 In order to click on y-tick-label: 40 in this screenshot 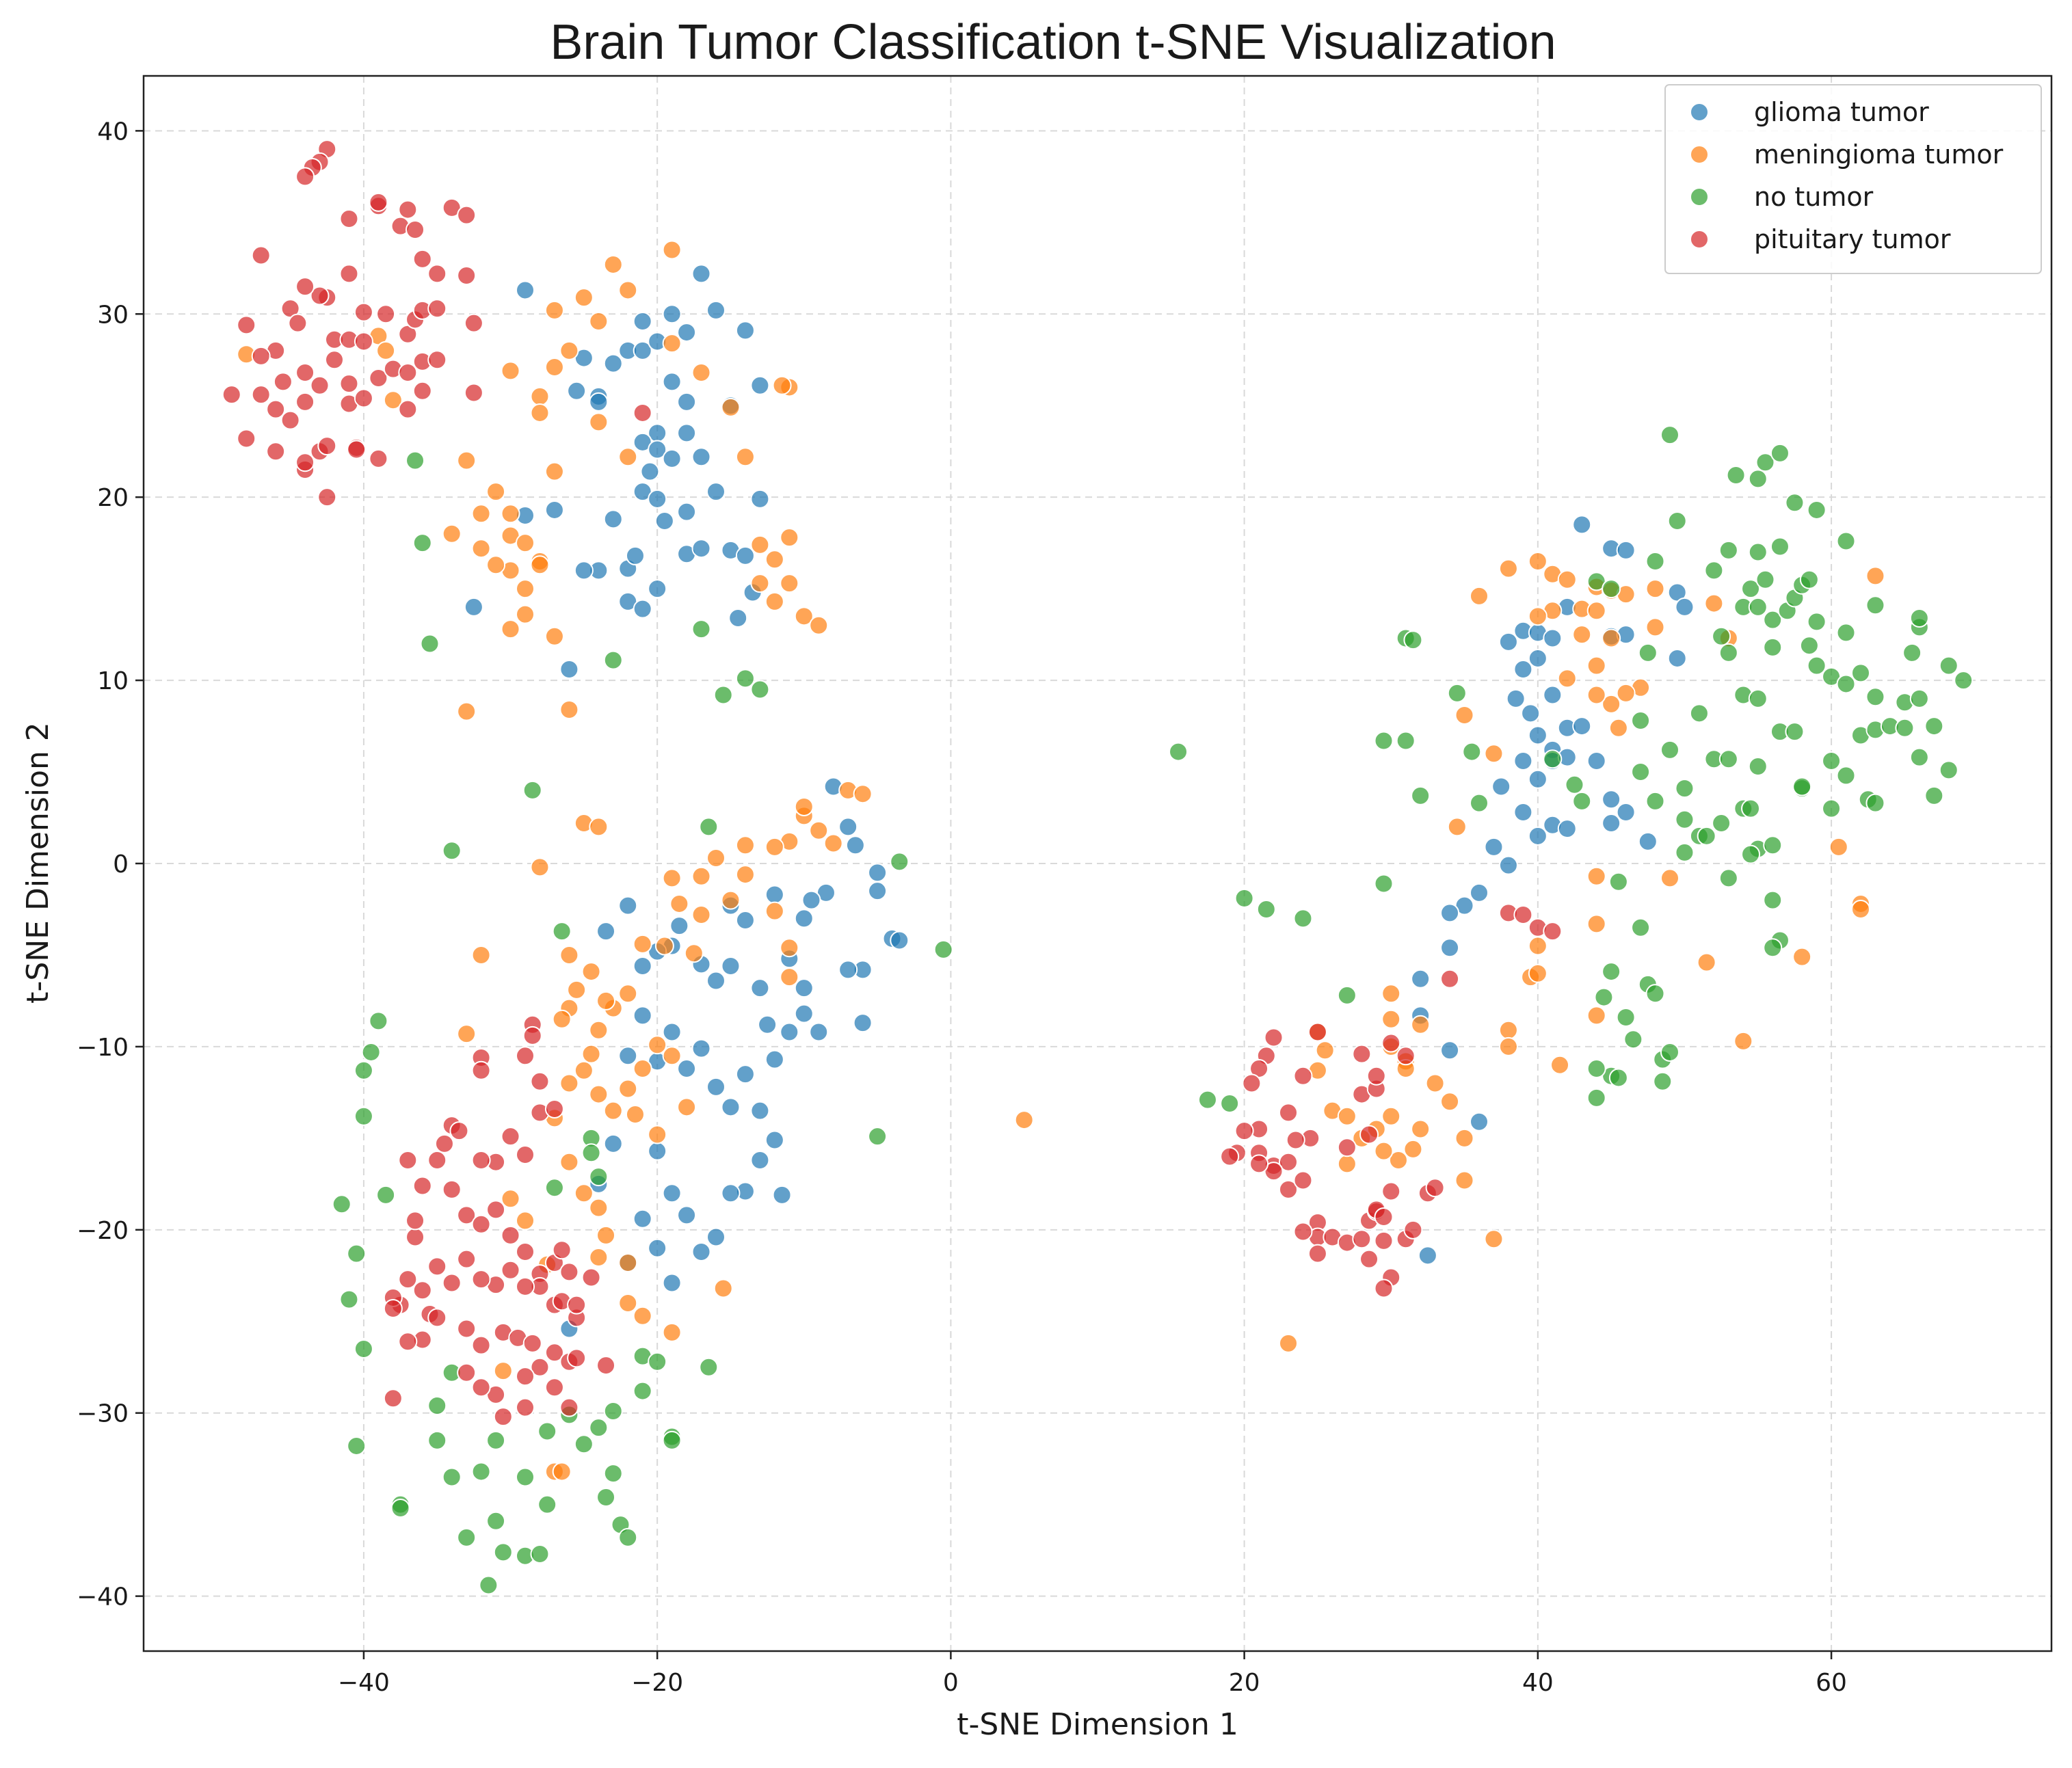, I will do `click(113, 132)`.